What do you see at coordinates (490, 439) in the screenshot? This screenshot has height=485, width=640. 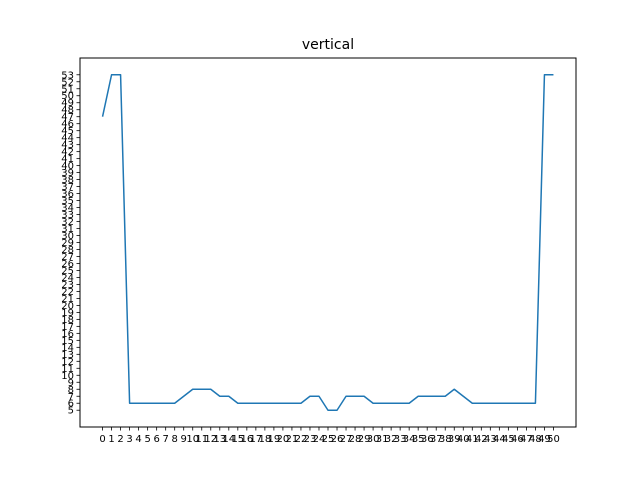 I see `x-tick-label: 43` at bounding box center [490, 439].